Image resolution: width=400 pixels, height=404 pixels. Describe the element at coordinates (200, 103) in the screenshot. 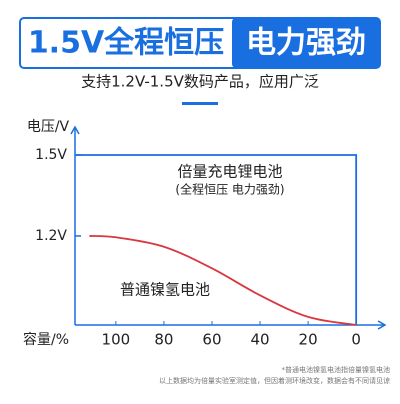

I see `subtitle-rule` at that location.